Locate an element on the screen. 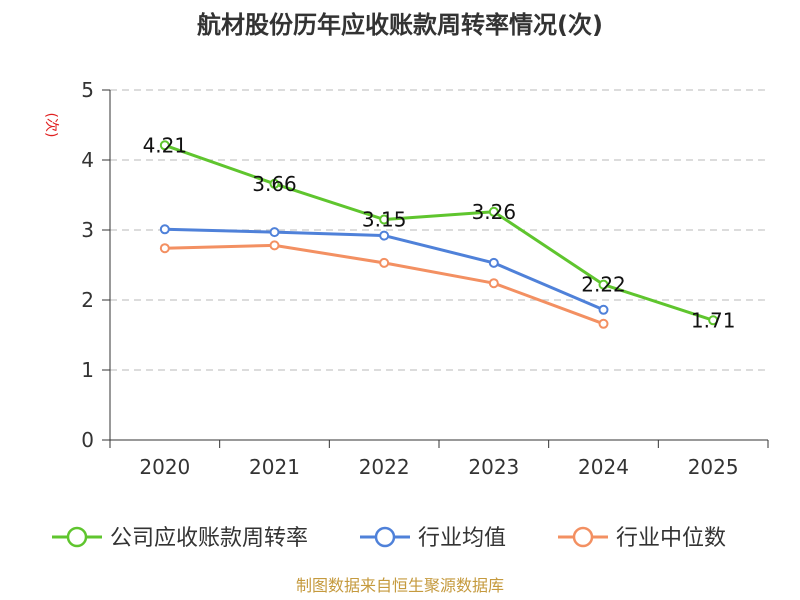 The height and width of the screenshot is (600, 800). data-label: 2.22 is located at coordinates (603, 285).